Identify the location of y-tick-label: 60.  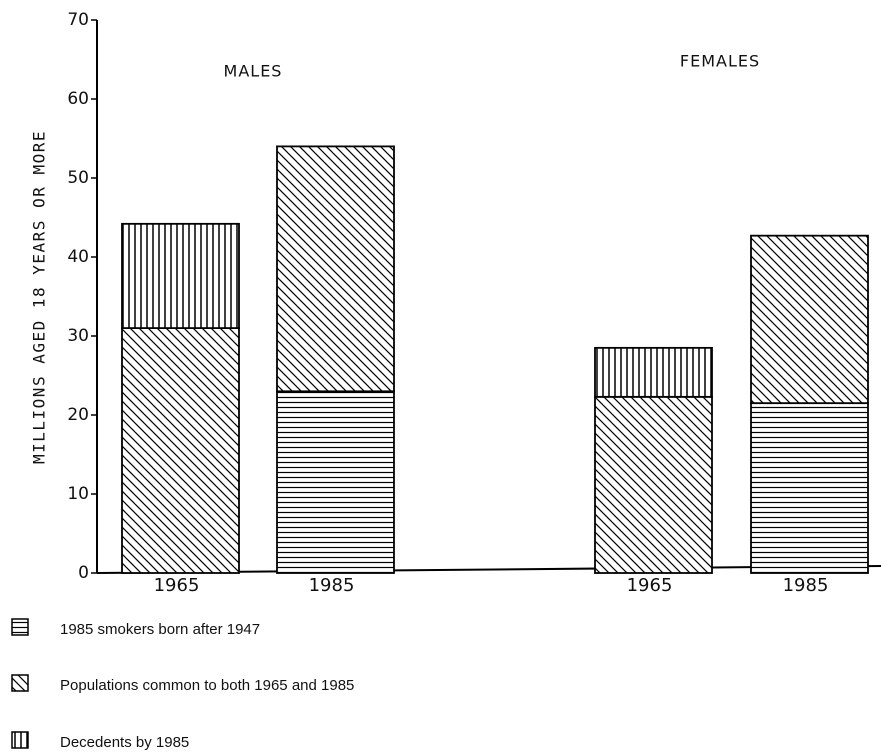
(78, 99).